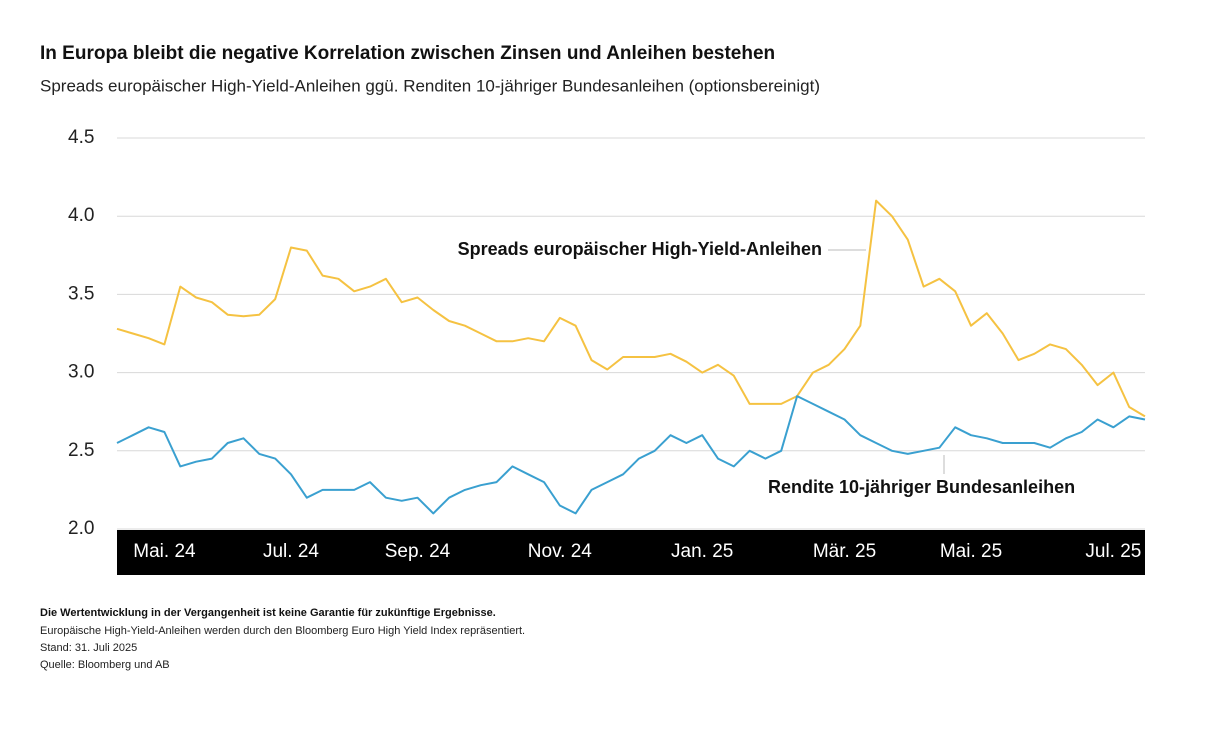 The image size is (1214, 733). What do you see at coordinates (81, 215) in the screenshot?
I see `y-tick-label: 4.0` at bounding box center [81, 215].